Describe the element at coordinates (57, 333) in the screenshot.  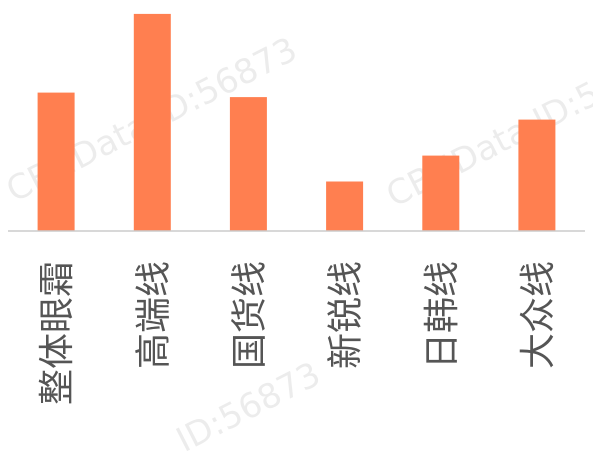
I see `x-tick-label-1: 整体眼霜` at that location.